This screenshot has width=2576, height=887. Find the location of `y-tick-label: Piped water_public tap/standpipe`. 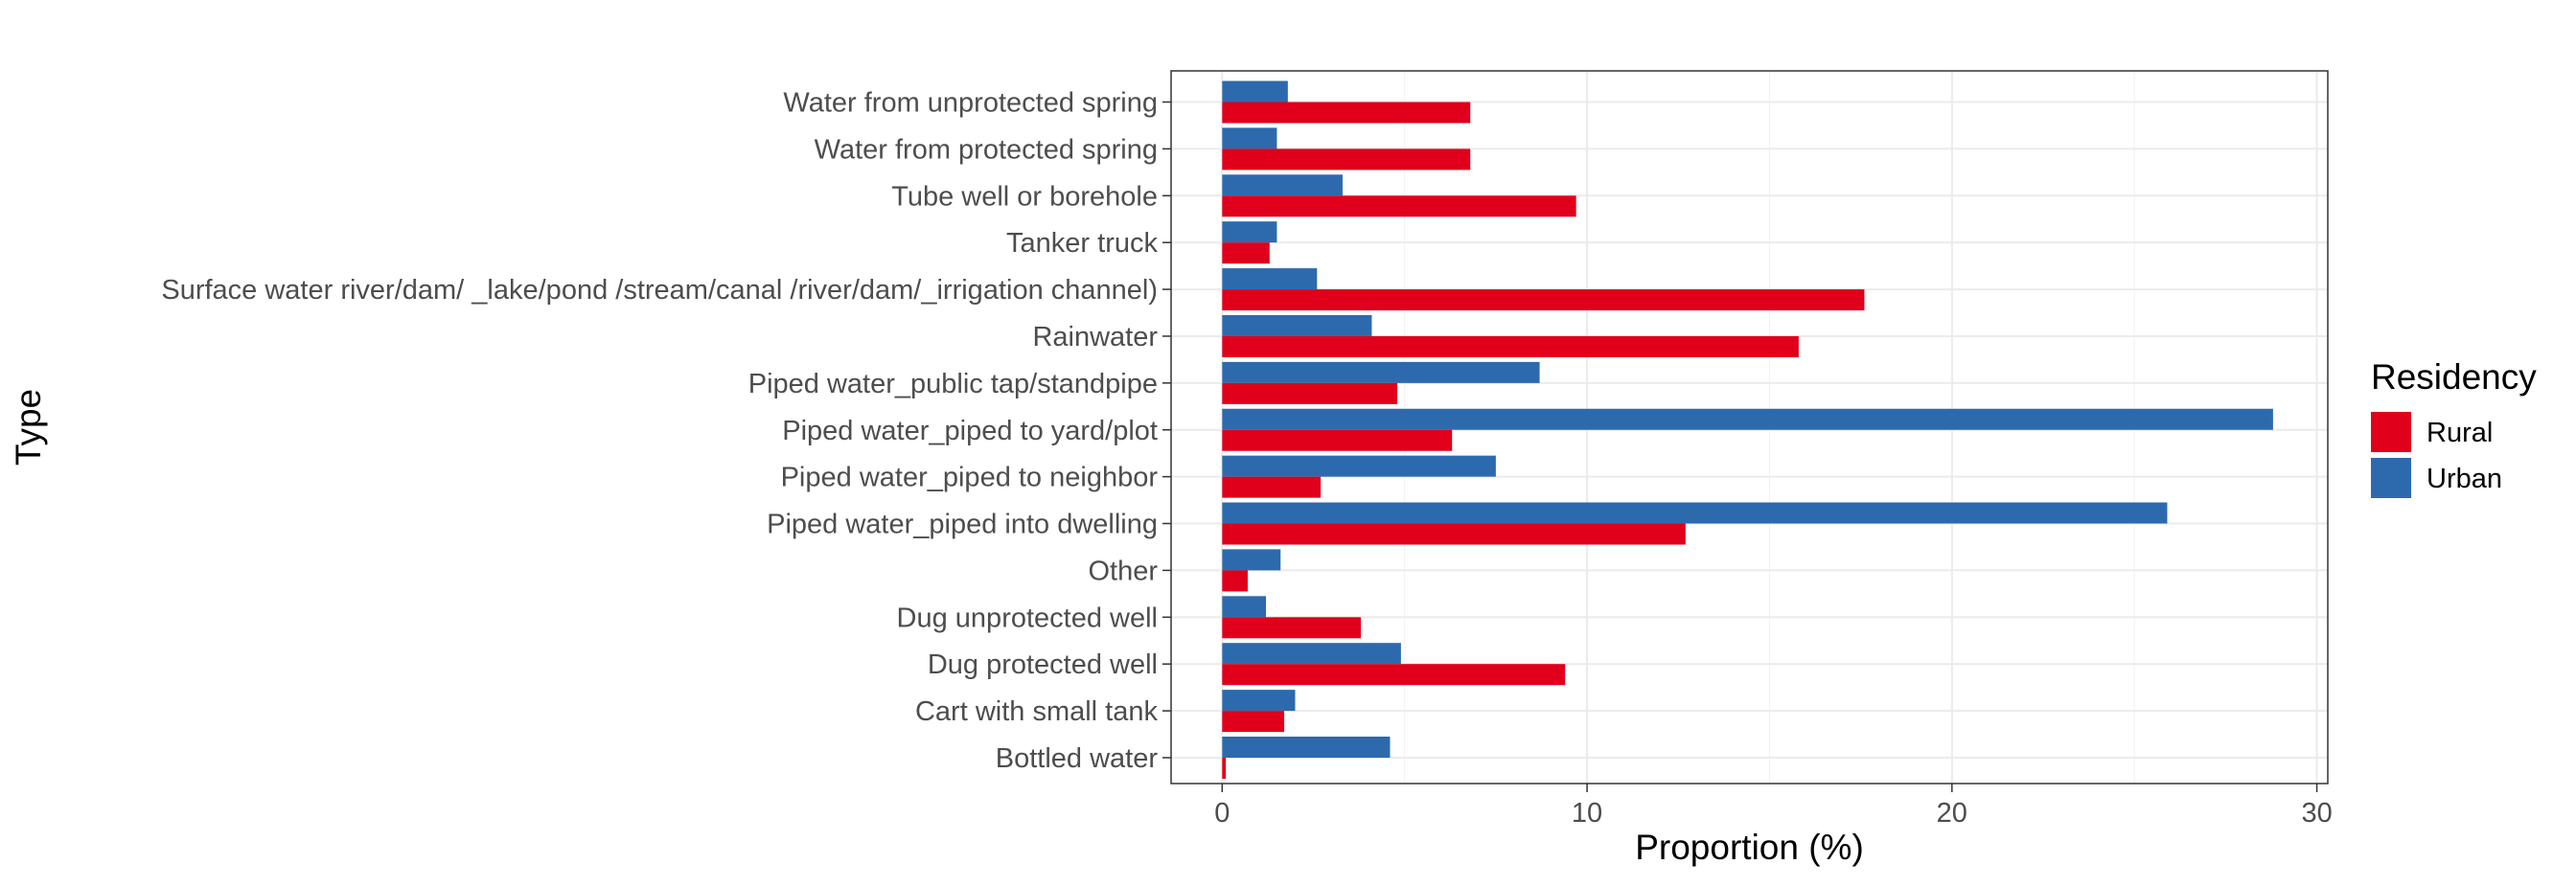

y-tick-label: Piped water_public tap/standpipe is located at coordinates (953, 384).